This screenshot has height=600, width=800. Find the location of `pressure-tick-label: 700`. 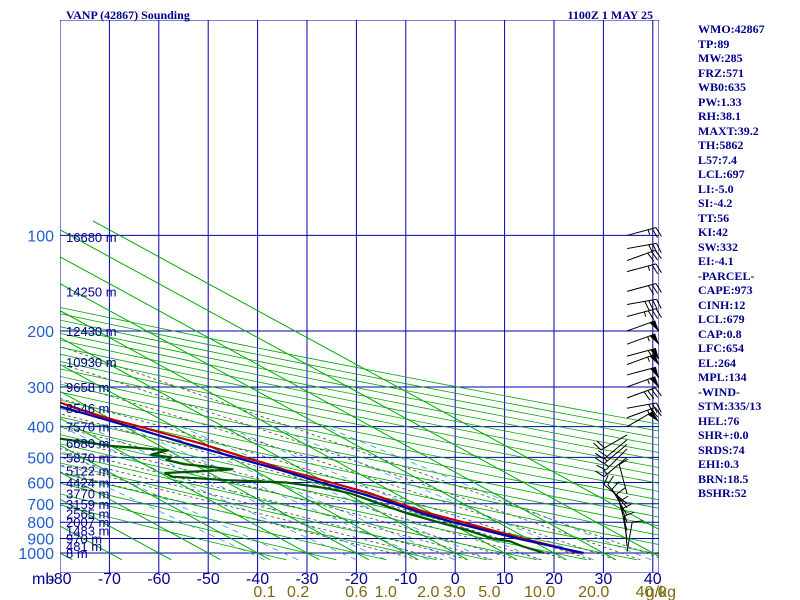

pressure-tick-label: 700 is located at coordinates (40, 505).